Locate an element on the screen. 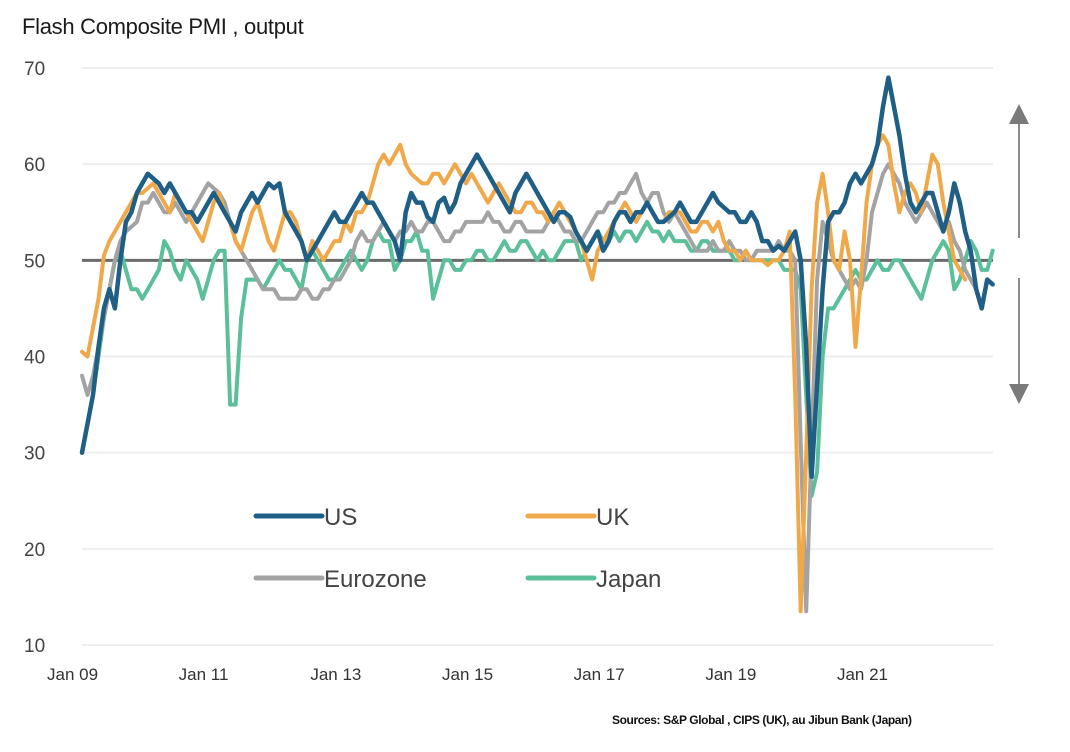  x-tick-label: Jan 15 is located at coordinates (467, 674).